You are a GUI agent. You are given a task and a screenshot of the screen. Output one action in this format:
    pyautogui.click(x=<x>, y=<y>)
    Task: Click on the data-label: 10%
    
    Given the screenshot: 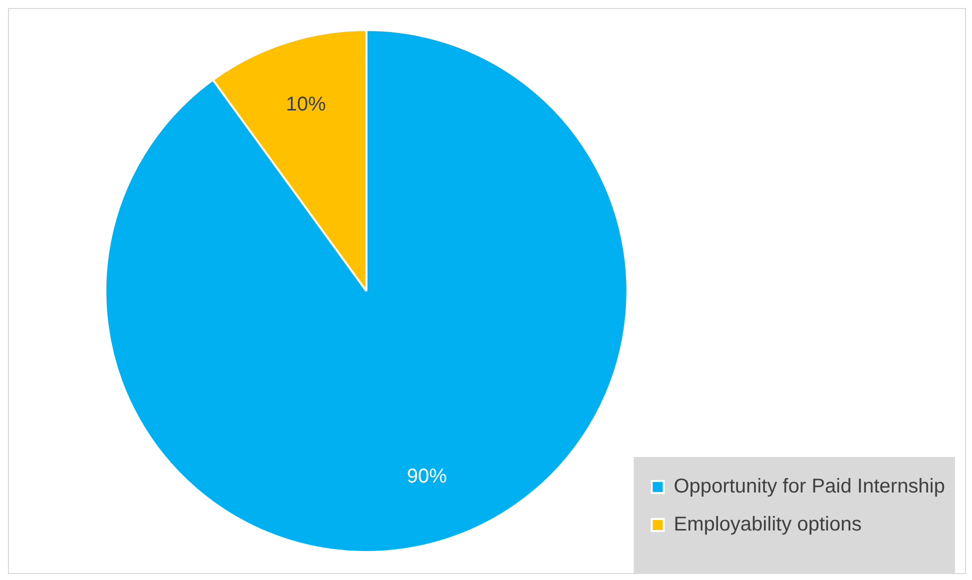 What is the action you would take?
    pyautogui.click(x=306, y=104)
    